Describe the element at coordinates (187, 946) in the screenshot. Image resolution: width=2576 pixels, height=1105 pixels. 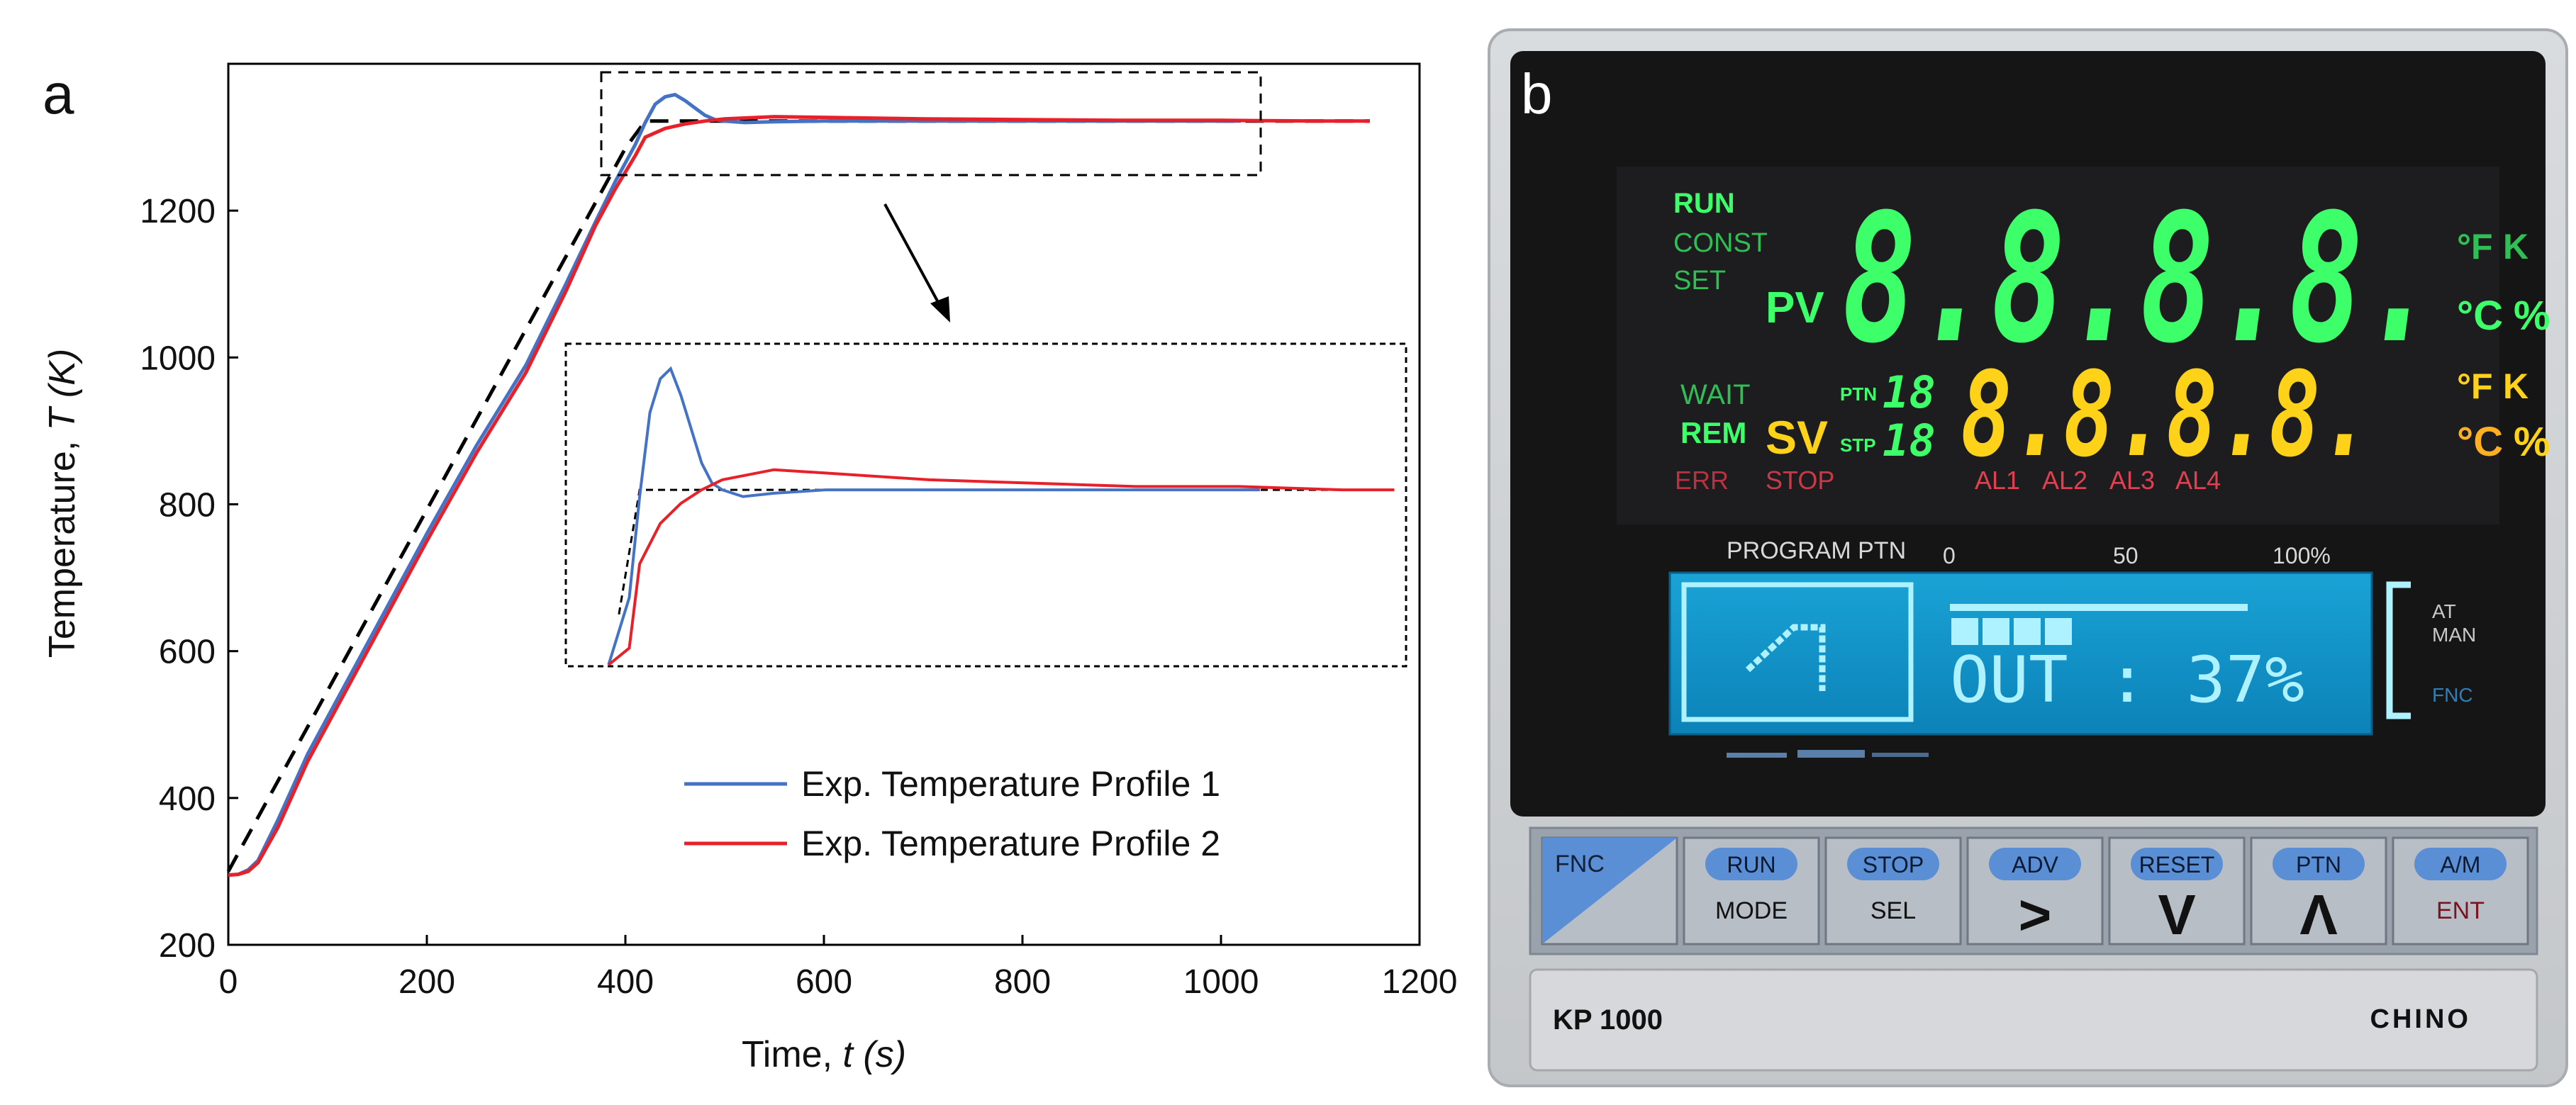
I see `y-tick-label: 200` at that location.